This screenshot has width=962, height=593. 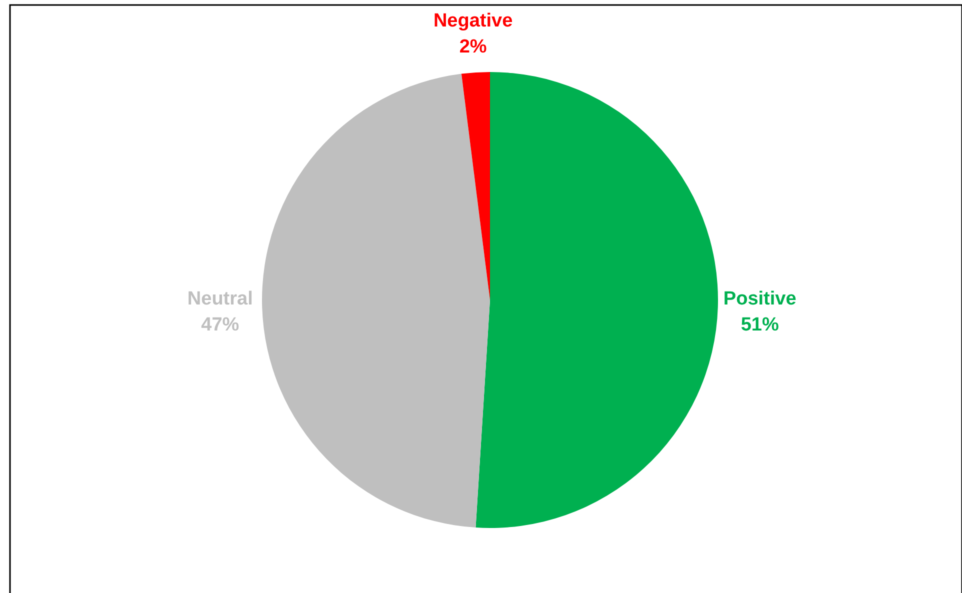 What do you see at coordinates (473, 47) in the screenshot?
I see `data-label: 2%` at bounding box center [473, 47].